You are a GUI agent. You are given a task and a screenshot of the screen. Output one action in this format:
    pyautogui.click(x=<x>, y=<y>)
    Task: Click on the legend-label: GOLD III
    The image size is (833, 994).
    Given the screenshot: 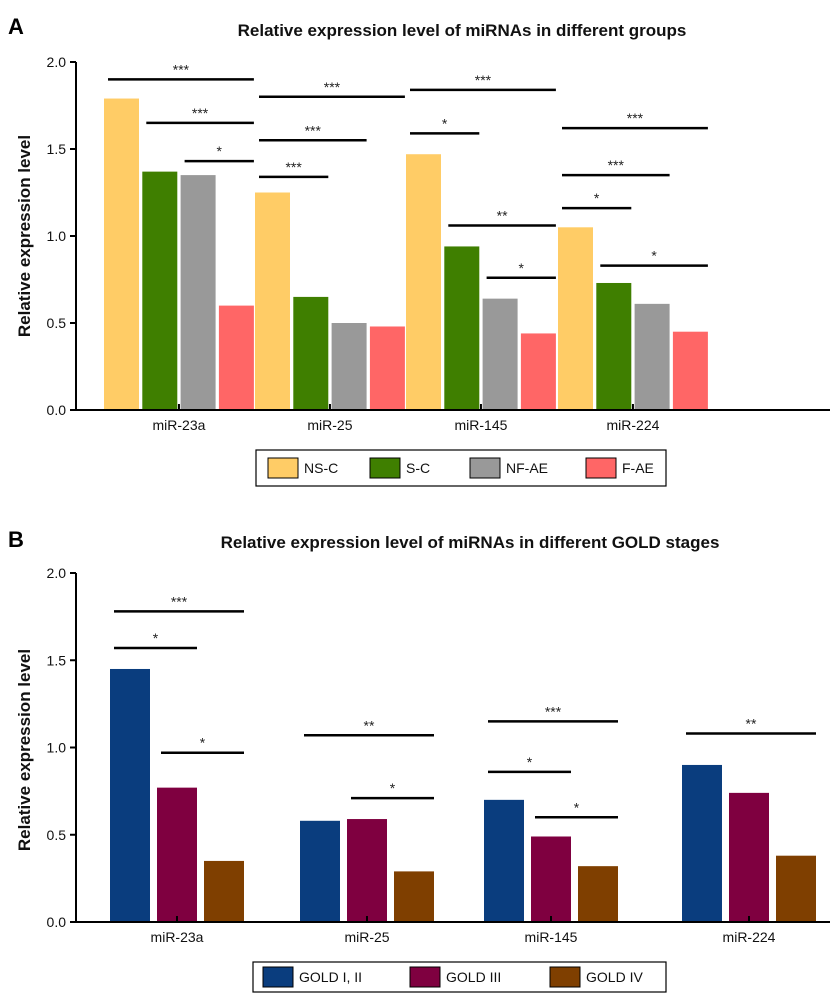 What is the action you would take?
    pyautogui.click(x=473, y=977)
    